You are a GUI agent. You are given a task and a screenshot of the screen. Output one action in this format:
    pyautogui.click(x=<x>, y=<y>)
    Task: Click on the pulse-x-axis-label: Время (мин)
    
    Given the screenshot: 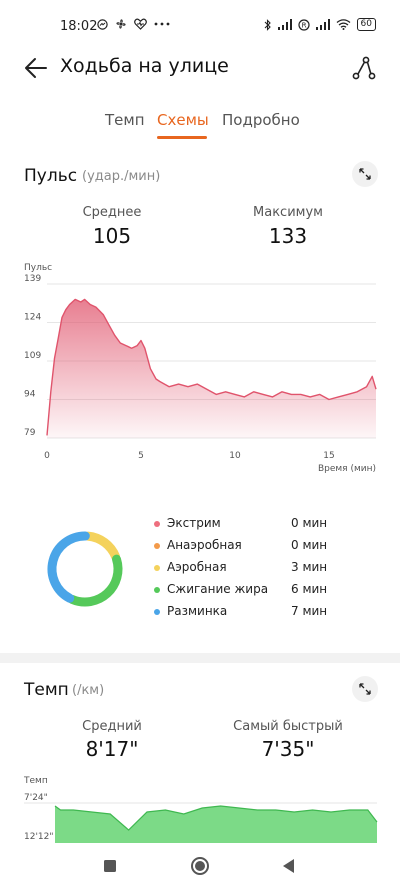 What is the action you would take?
    pyautogui.click(x=347, y=469)
    